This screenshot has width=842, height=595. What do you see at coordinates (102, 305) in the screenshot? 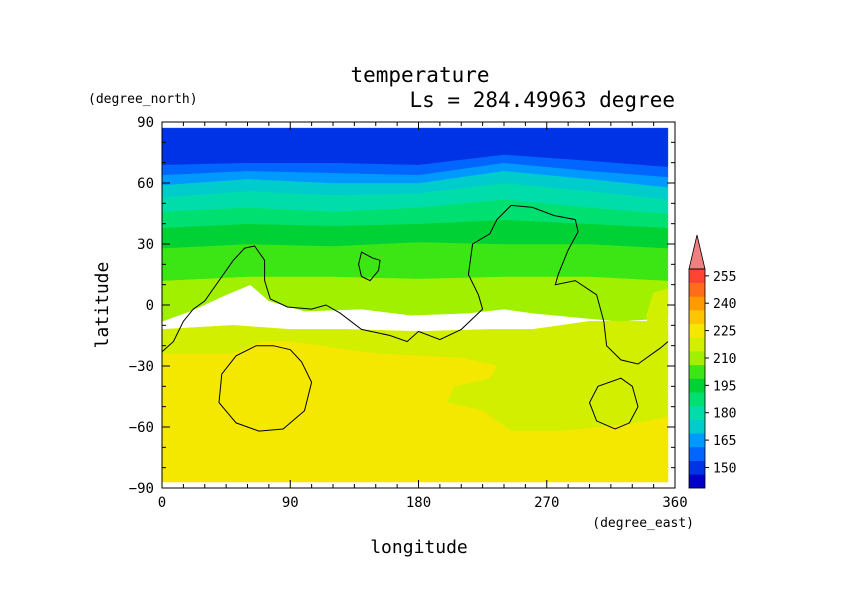
I see `y-axis-label: latitude` at bounding box center [102, 305].